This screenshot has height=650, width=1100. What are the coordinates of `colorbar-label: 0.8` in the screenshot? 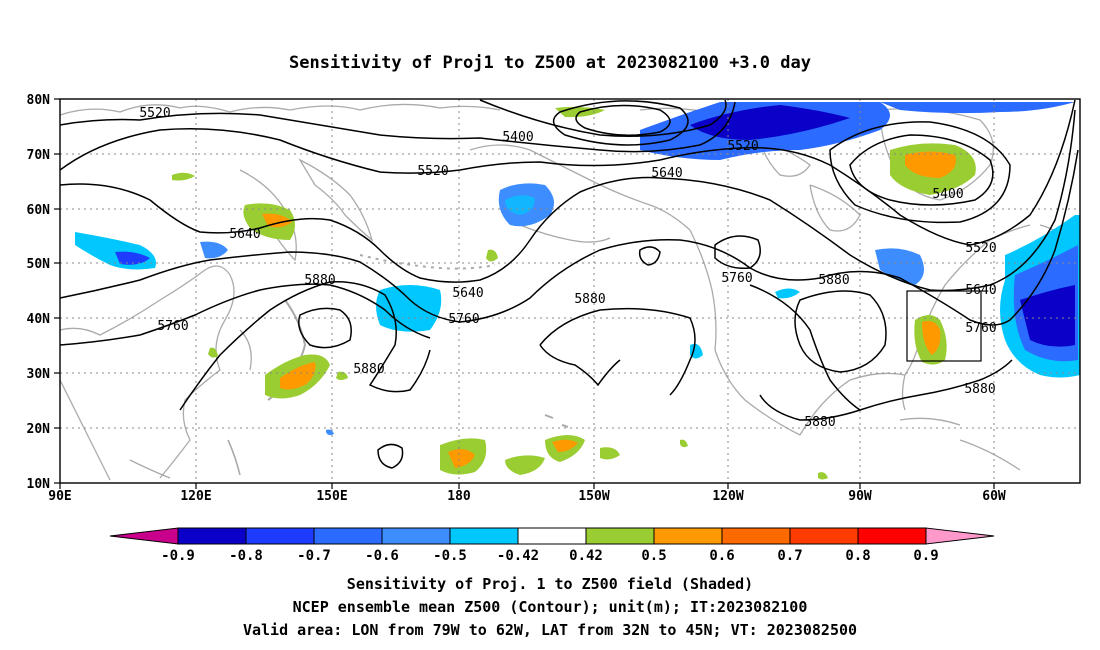 It's located at (857, 556).